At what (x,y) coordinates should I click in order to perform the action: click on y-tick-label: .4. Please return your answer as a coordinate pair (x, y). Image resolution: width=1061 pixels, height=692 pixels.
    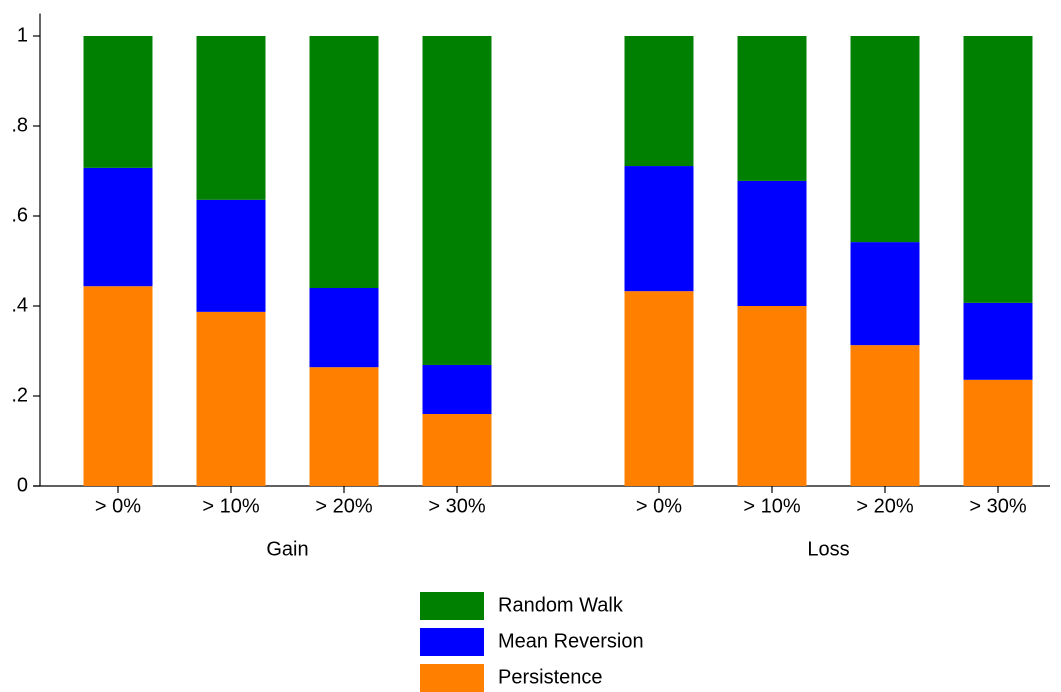
    Looking at the image, I should click on (19, 305).